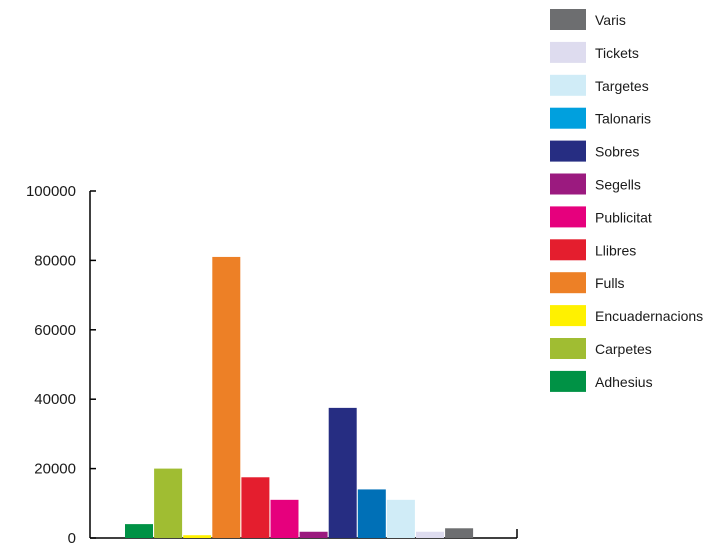  I want to click on legend-label-talonaris: Talonaris, so click(623, 119).